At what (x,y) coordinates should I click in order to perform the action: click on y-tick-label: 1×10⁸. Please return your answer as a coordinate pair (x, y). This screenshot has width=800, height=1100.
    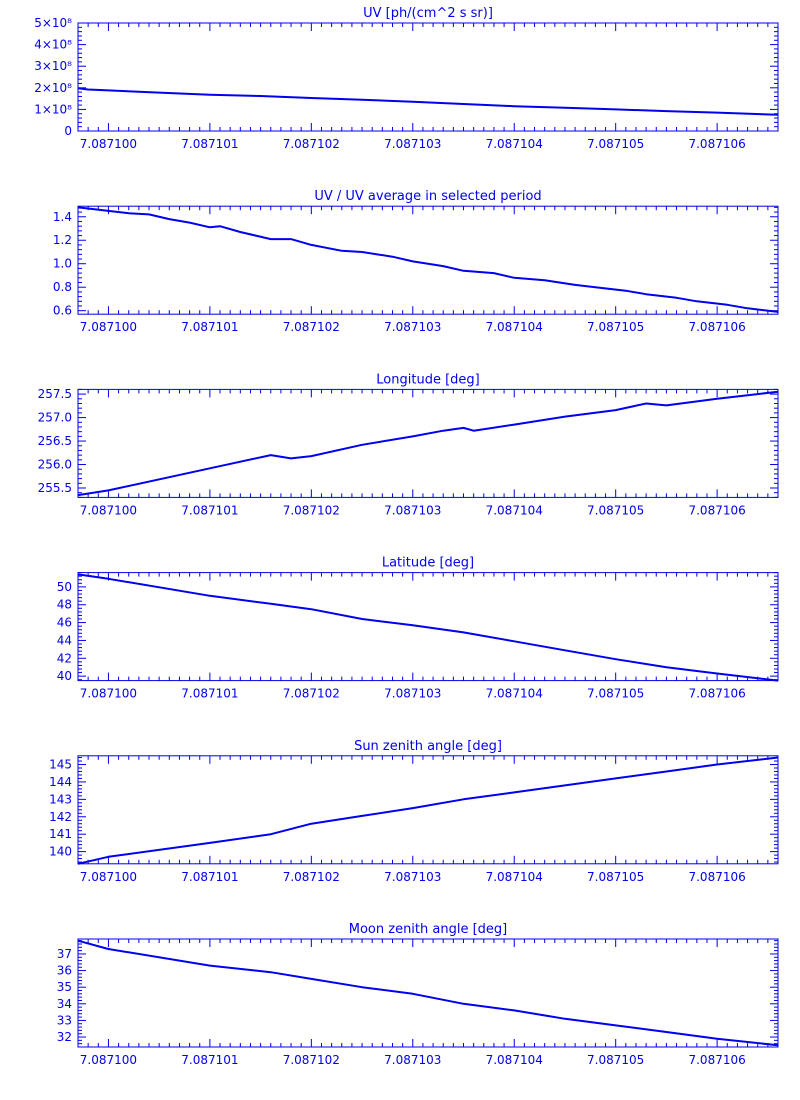
    Looking at the image, I should click on (53, 109).